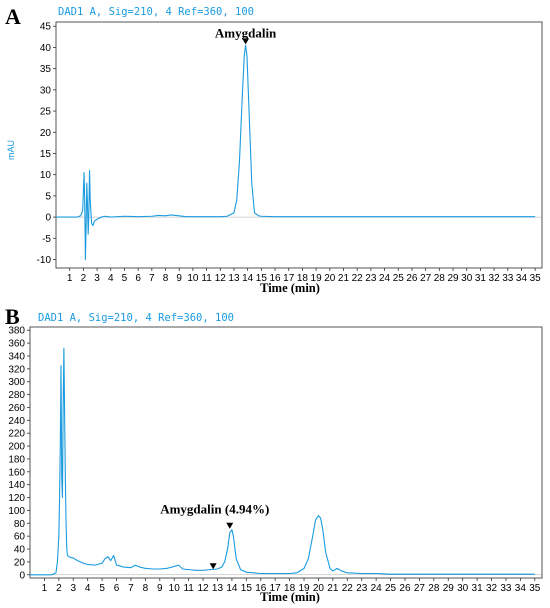  I want to click on panel-b-x-tick-label: 20, so click(319, 588).